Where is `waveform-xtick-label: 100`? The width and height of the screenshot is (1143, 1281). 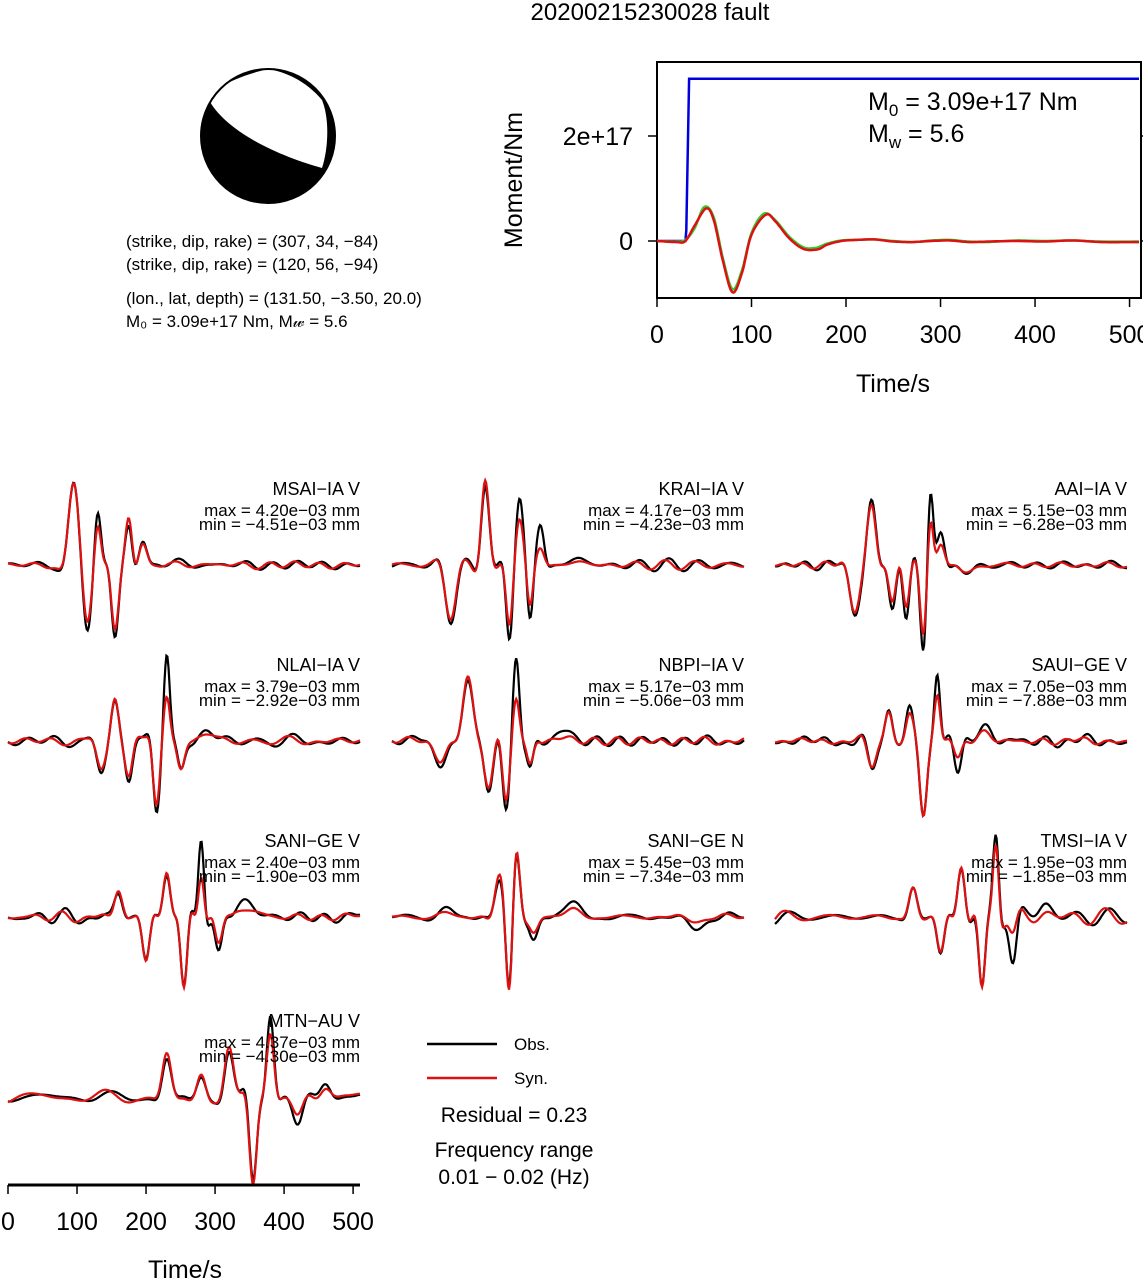
waveform-xtick-label: 100 is located at coordinates (77, 1222).